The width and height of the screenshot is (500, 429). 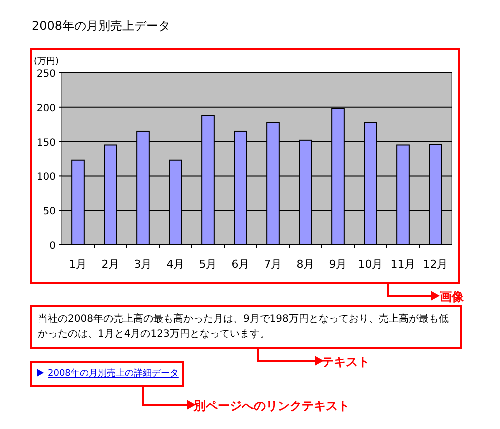 I want to click on y-tick-label: 50, so click(x=49, y=212).